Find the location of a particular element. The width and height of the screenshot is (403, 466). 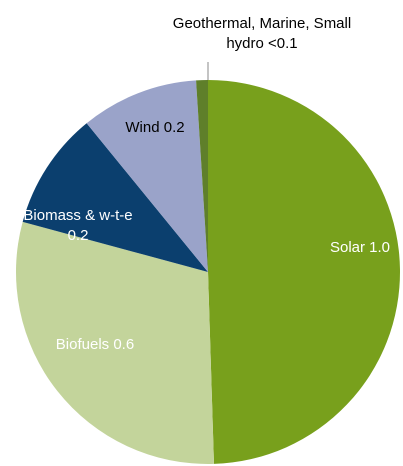

slice-label: Wind 0.2 is located at coordinates (155, 128).